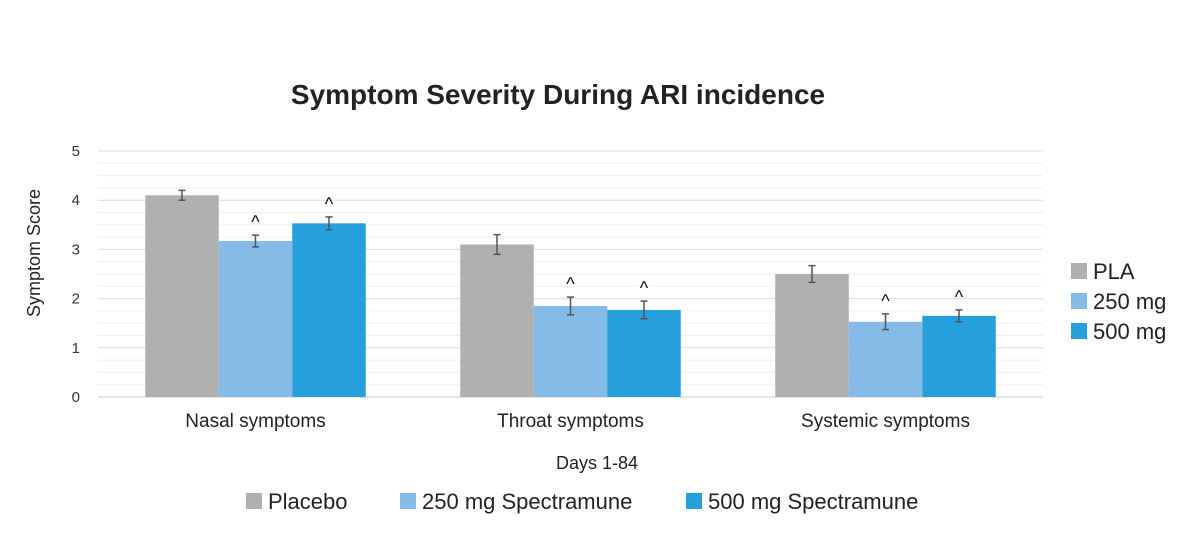 This screenshot has height=555, width=1200. Describe the element at coordinates (813, 501) in the screenshot. I see `legend-label: 500 mg Spectramune` at that location.